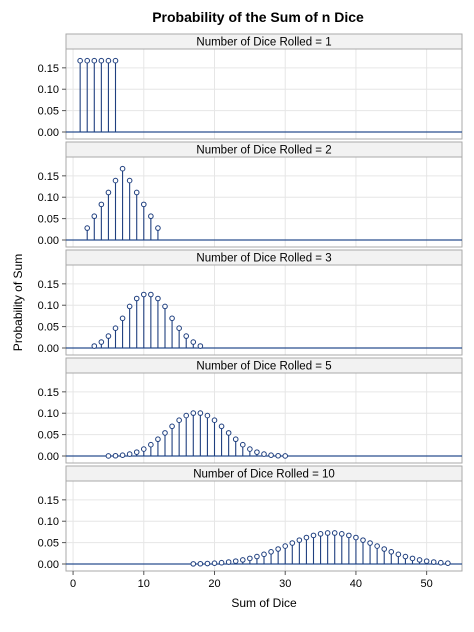  I want to click on x-tick-label: 20, so click(214, 584).